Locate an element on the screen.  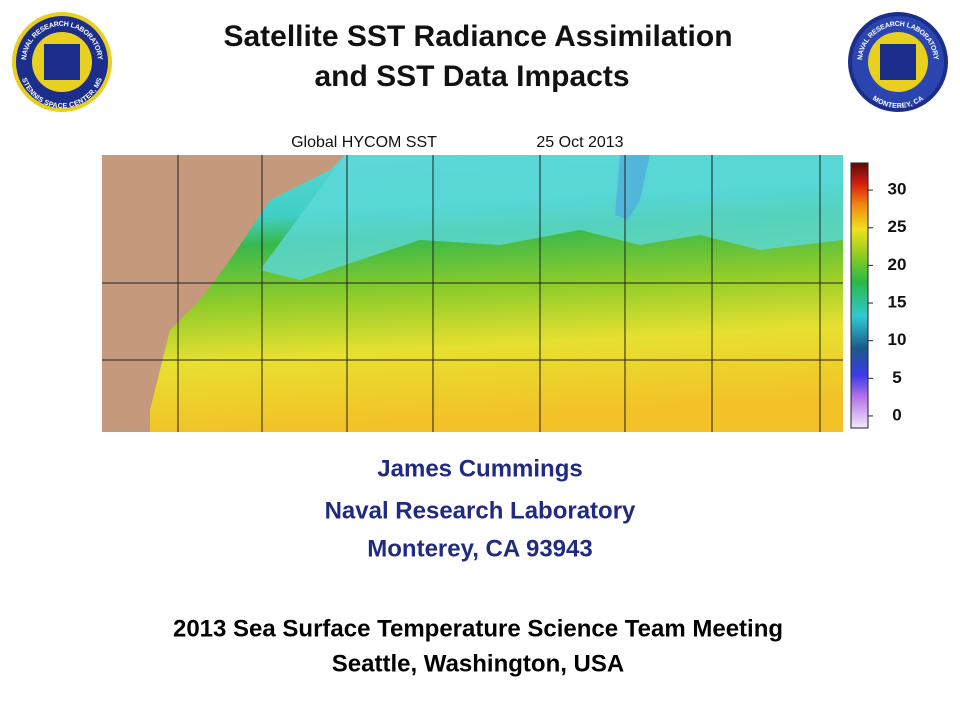
colorbar-tick-label: 20 is located at coordinates (897, 264).